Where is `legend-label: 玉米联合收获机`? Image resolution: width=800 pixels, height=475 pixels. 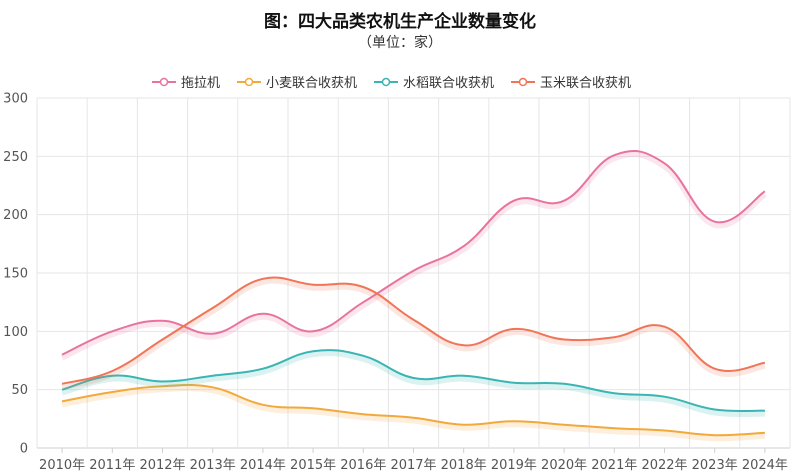
legend-label: 玉米联合收获机 is located at coordinates (585, 83).